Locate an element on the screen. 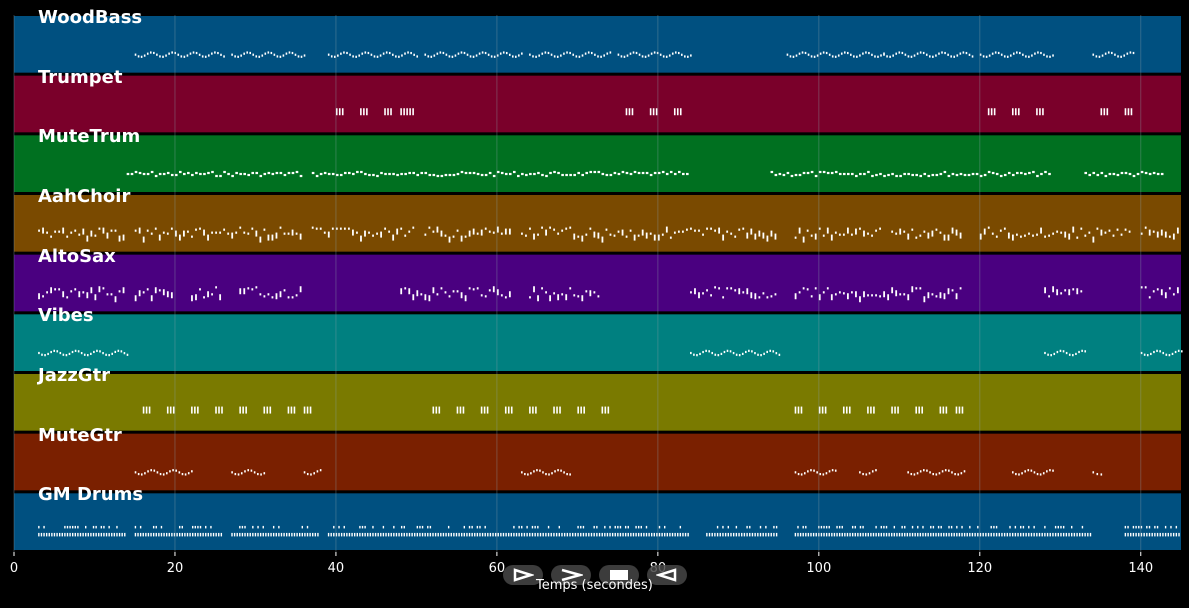 Image resolution: width=1189 pixels, height=608 pixels. rewind-button is located at coordinates (667, 575).